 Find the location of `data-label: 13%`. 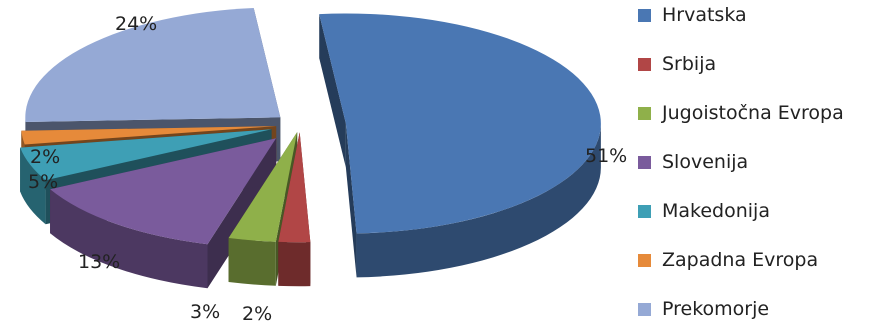

data-label: 13% is located at coordinates (99, 262).